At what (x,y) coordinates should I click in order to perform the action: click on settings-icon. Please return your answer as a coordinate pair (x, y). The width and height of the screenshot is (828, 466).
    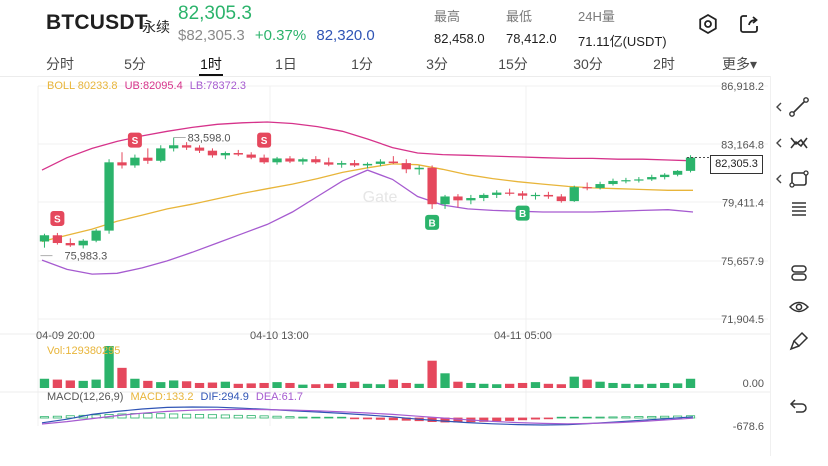
    Looking at the image, I should click on (708, 24).